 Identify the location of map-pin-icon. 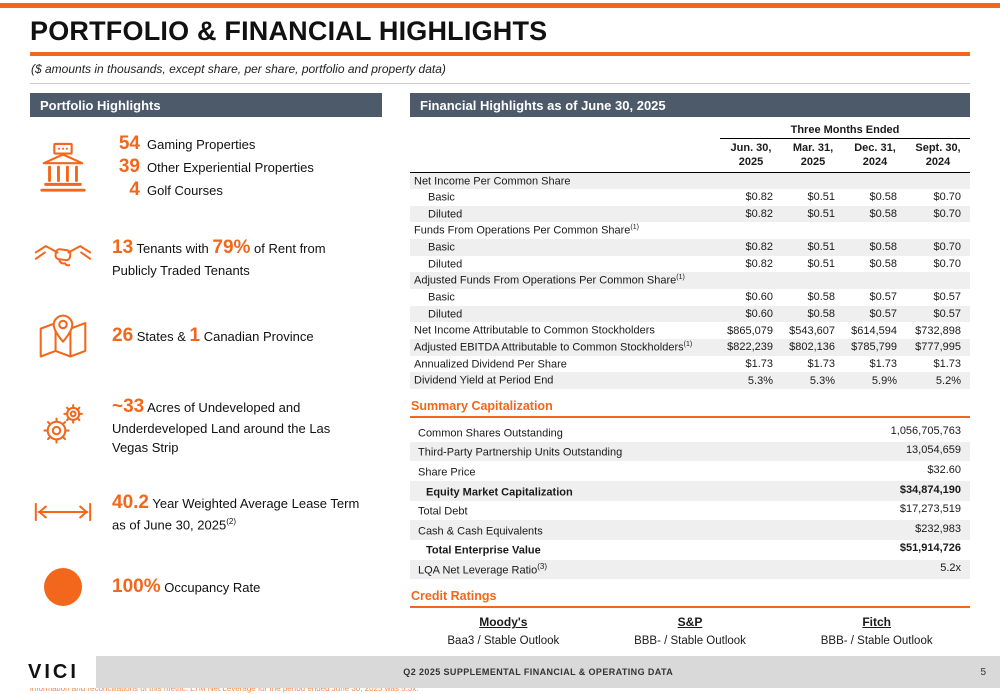
(63, 337).